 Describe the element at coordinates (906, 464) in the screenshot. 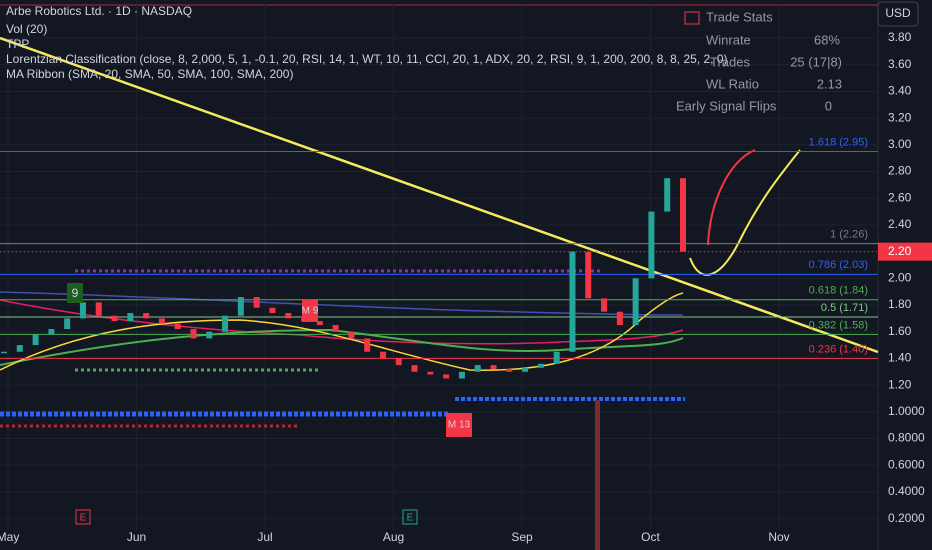

I see `y-tick-label: 0.6000` at that location.